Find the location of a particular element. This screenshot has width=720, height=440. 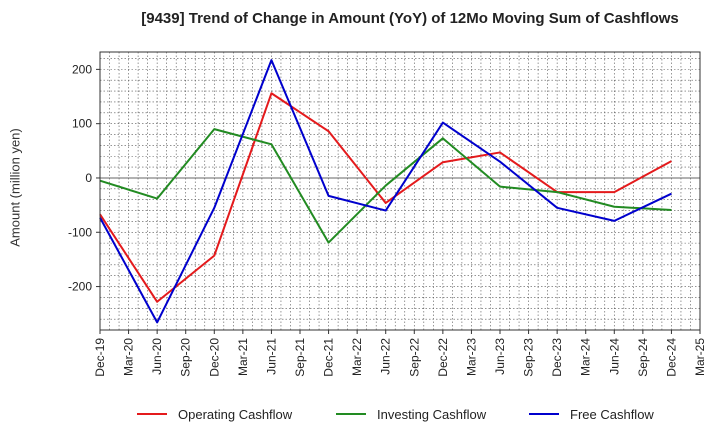

x-tick-label: Mar-25 is located at coordinates (700, 357).